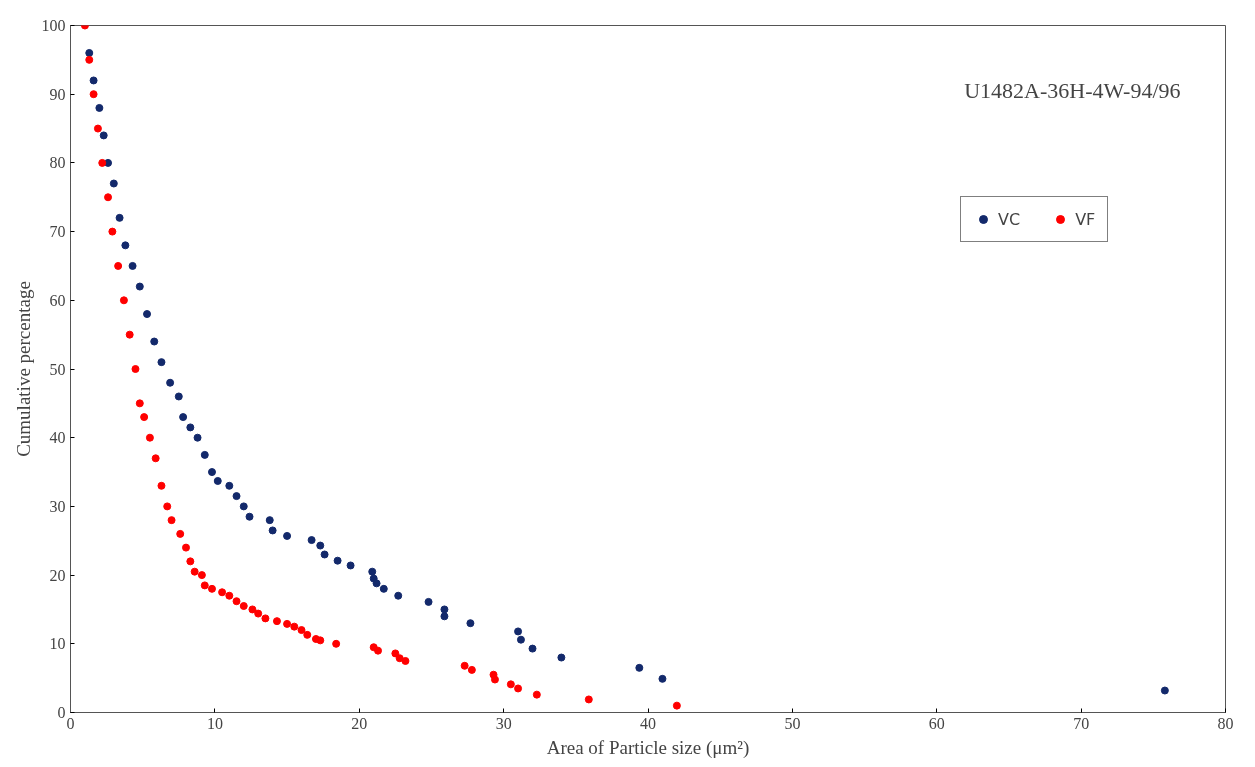 This screenshot has width=1255, height=767. Describe the element at coordinates (57, 644) in the screenshot. I see `y-tick-label: 10` at that location.